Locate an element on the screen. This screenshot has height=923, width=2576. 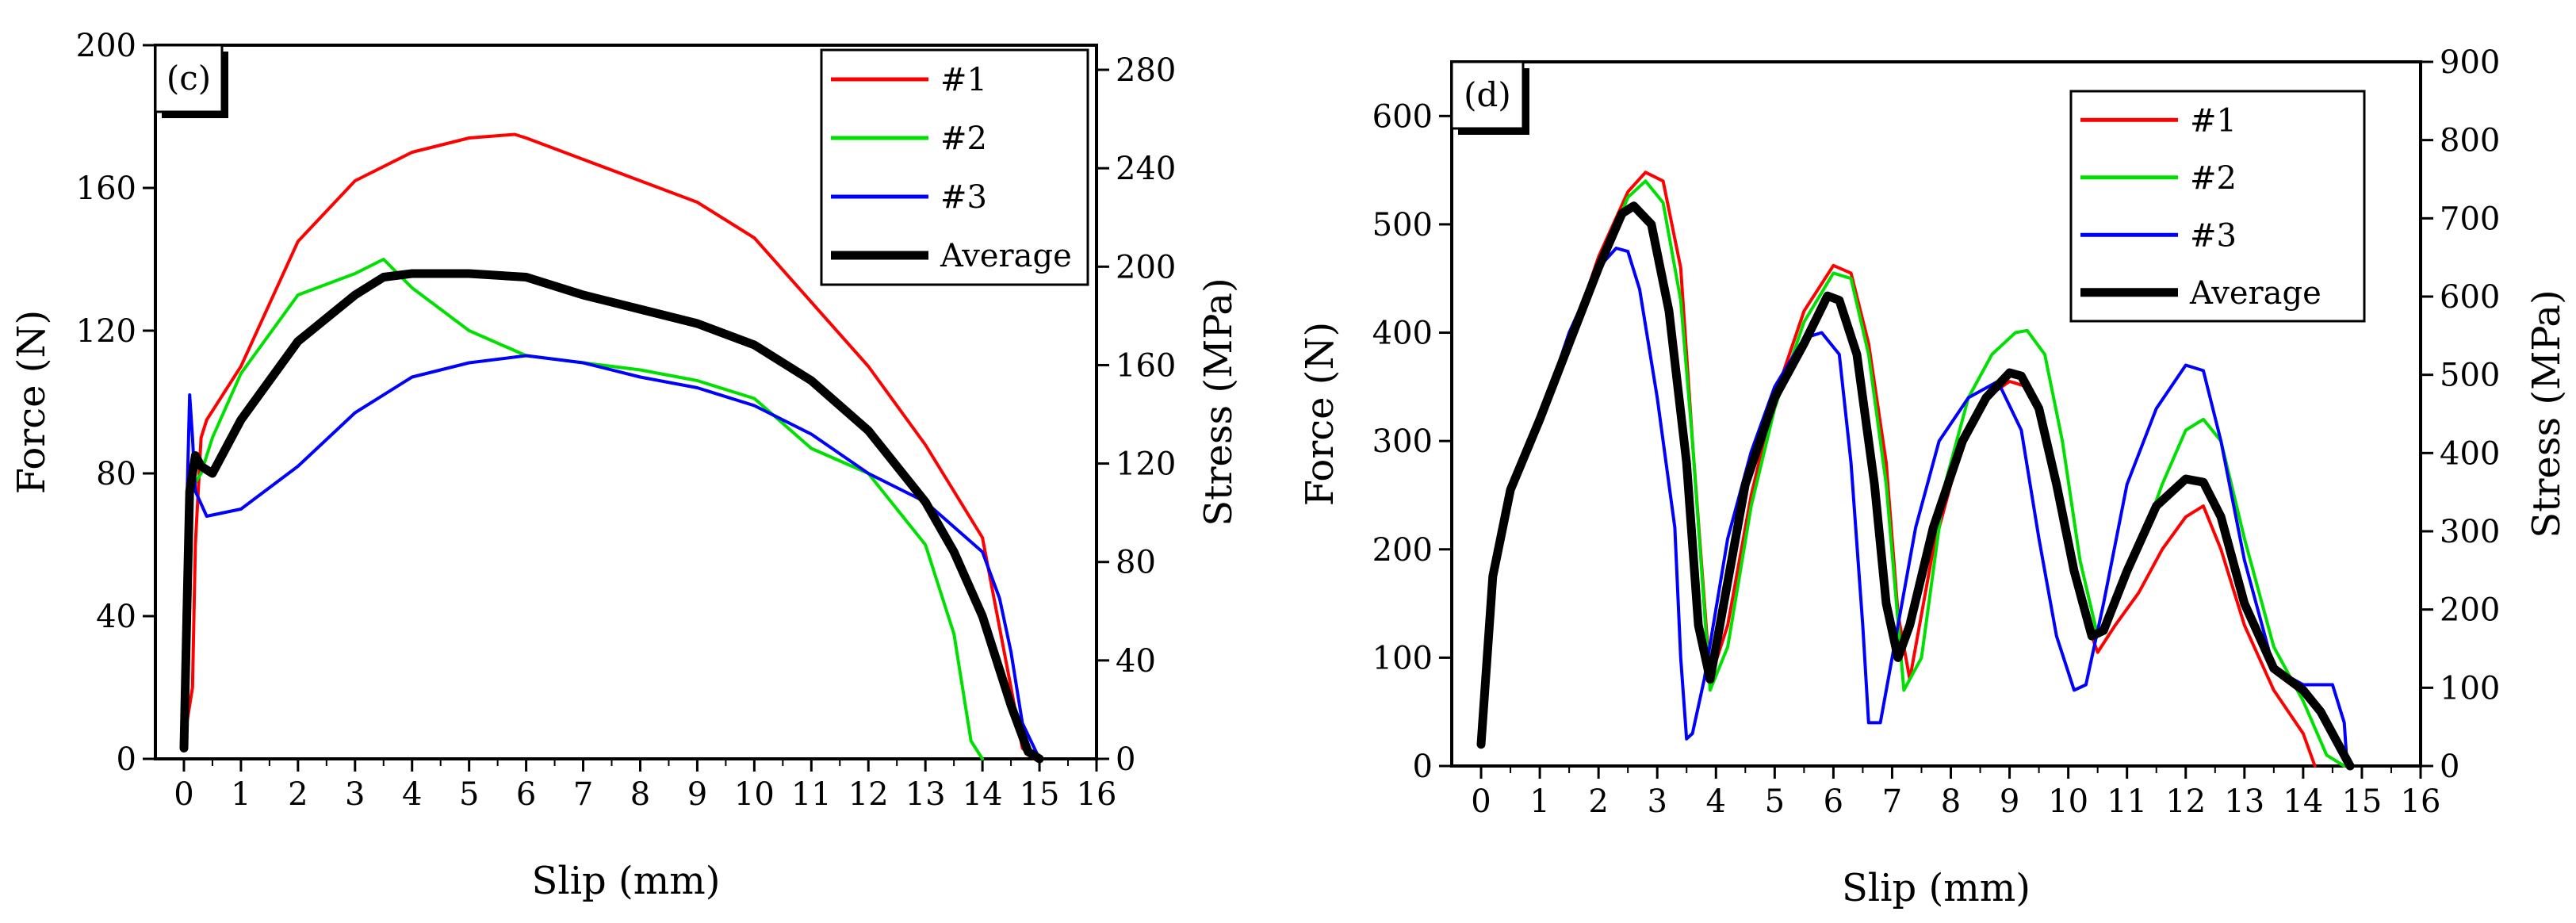
y2-tick-label: 40 is located at coordinates (1136, 661).